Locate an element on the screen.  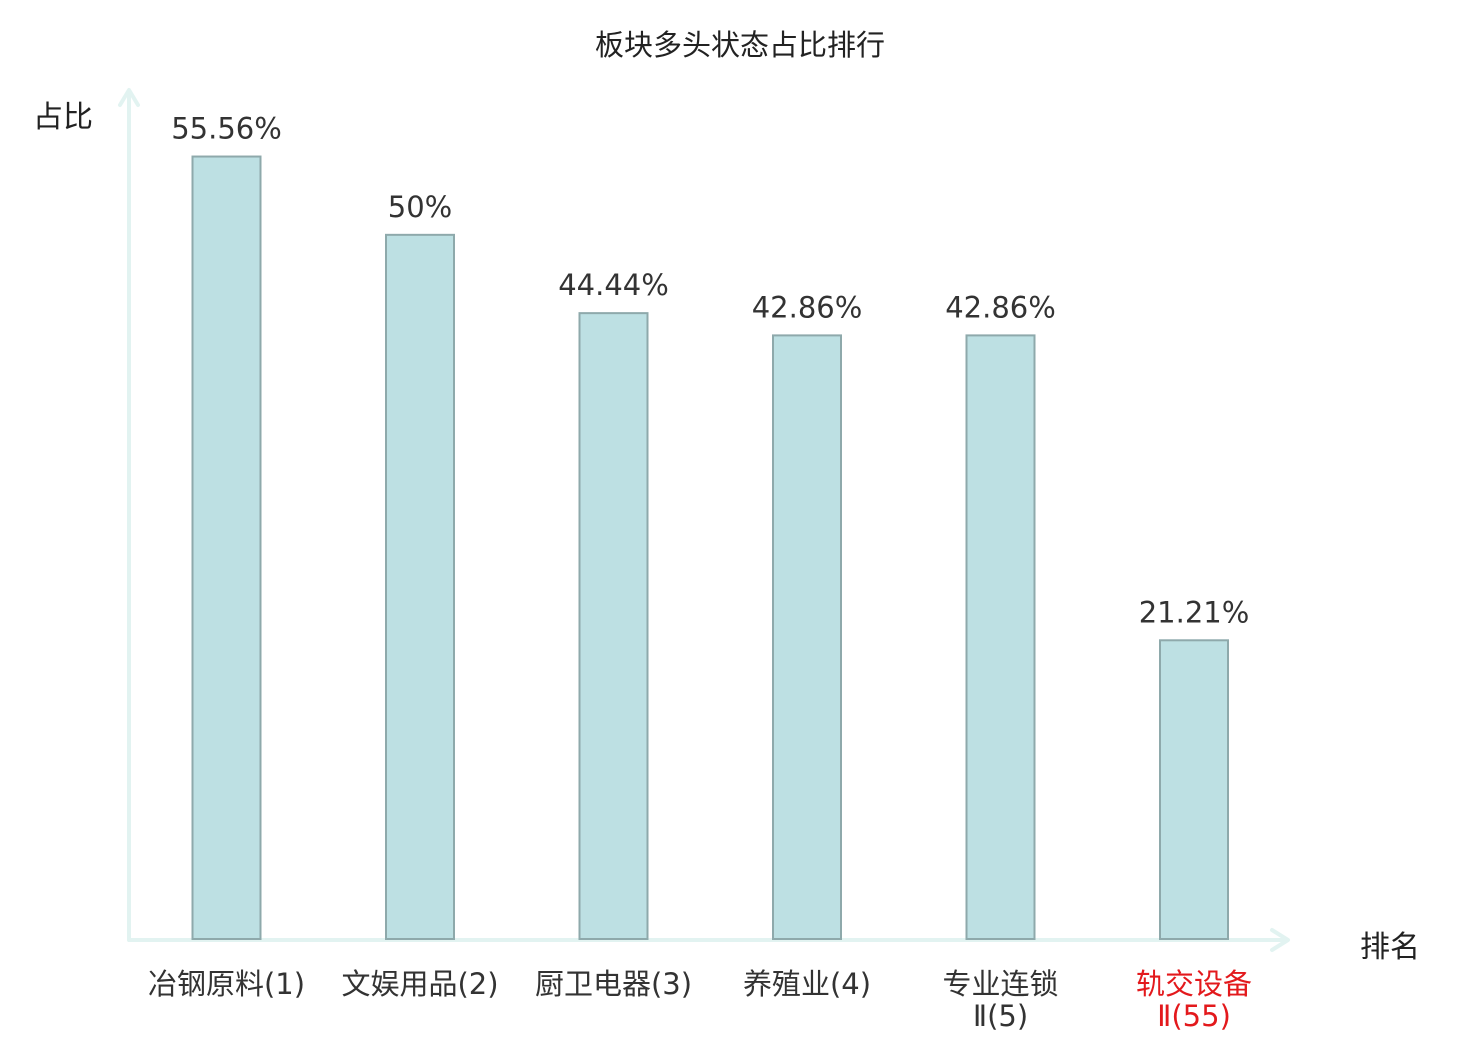
value-label: 55.56% is located at coordinates (226, 129).